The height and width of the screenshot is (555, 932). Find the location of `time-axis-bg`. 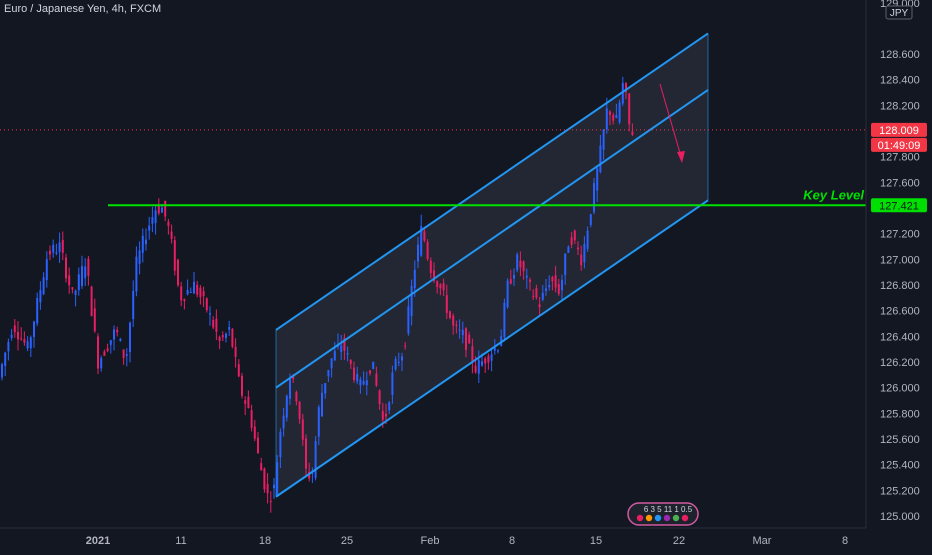

time-axis-bg is located at coordinates (433, 539).